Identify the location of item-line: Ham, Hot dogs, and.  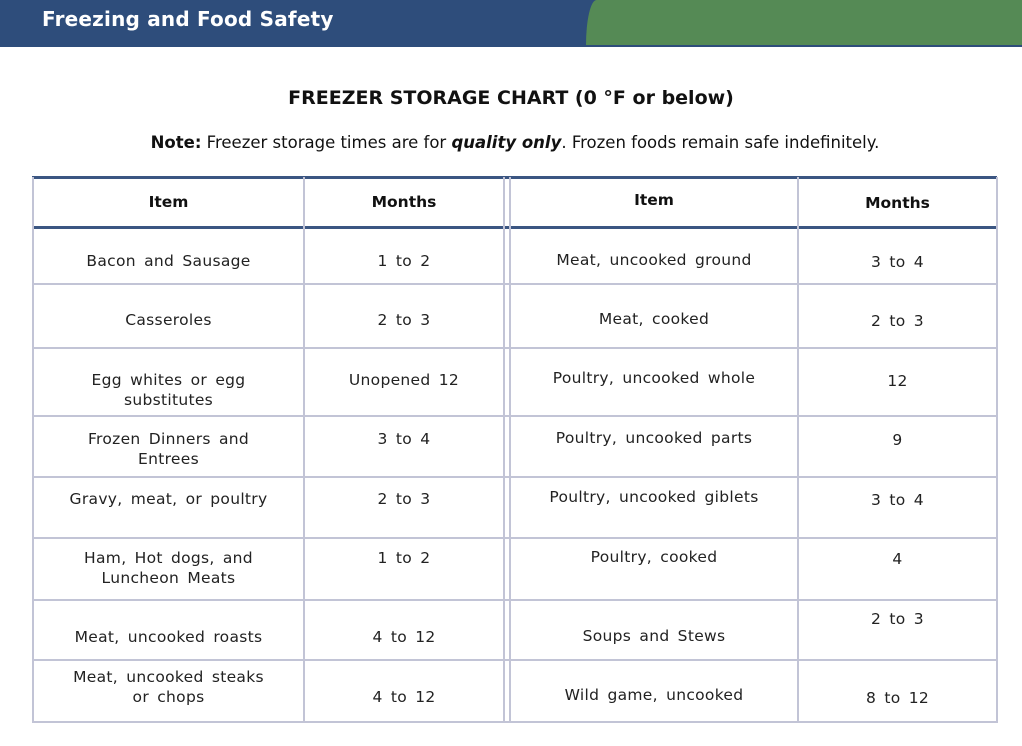
(168, 558).